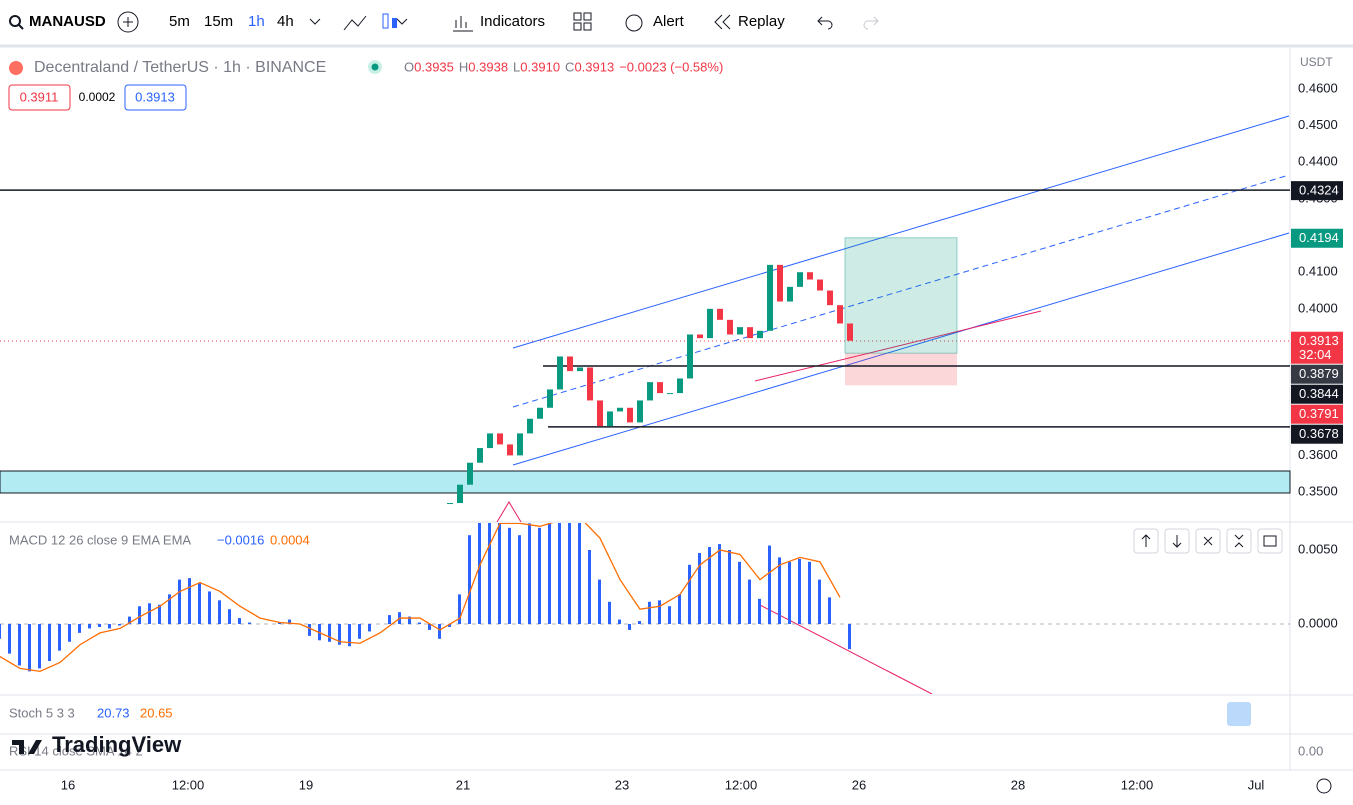  What do you see at coordinates (645, 482) in the screenshot?
I see `zone` at bounding box center [645, 482].